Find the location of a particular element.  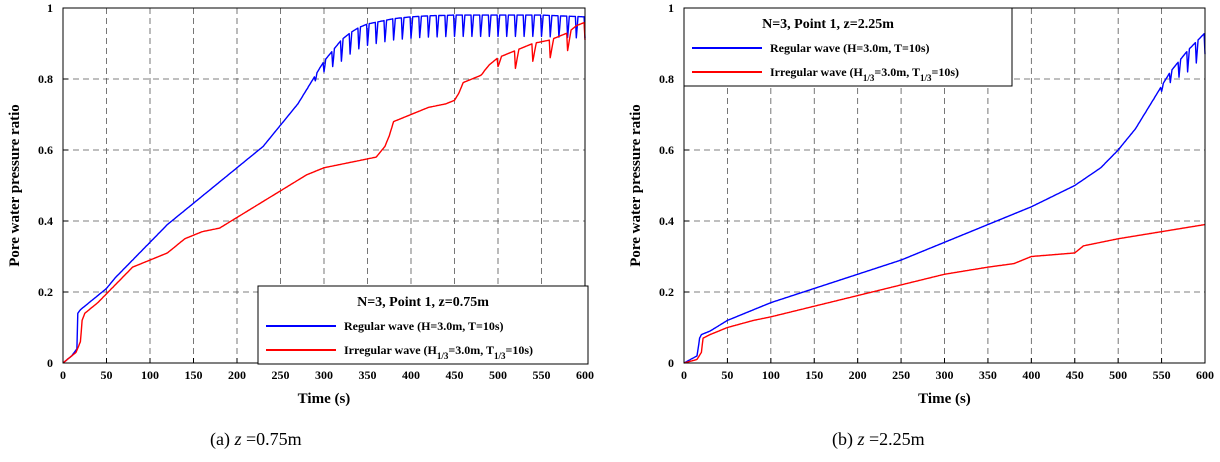

legend-title: N=3, Point 1, z=0.75m is located at coordinates (423, 302).